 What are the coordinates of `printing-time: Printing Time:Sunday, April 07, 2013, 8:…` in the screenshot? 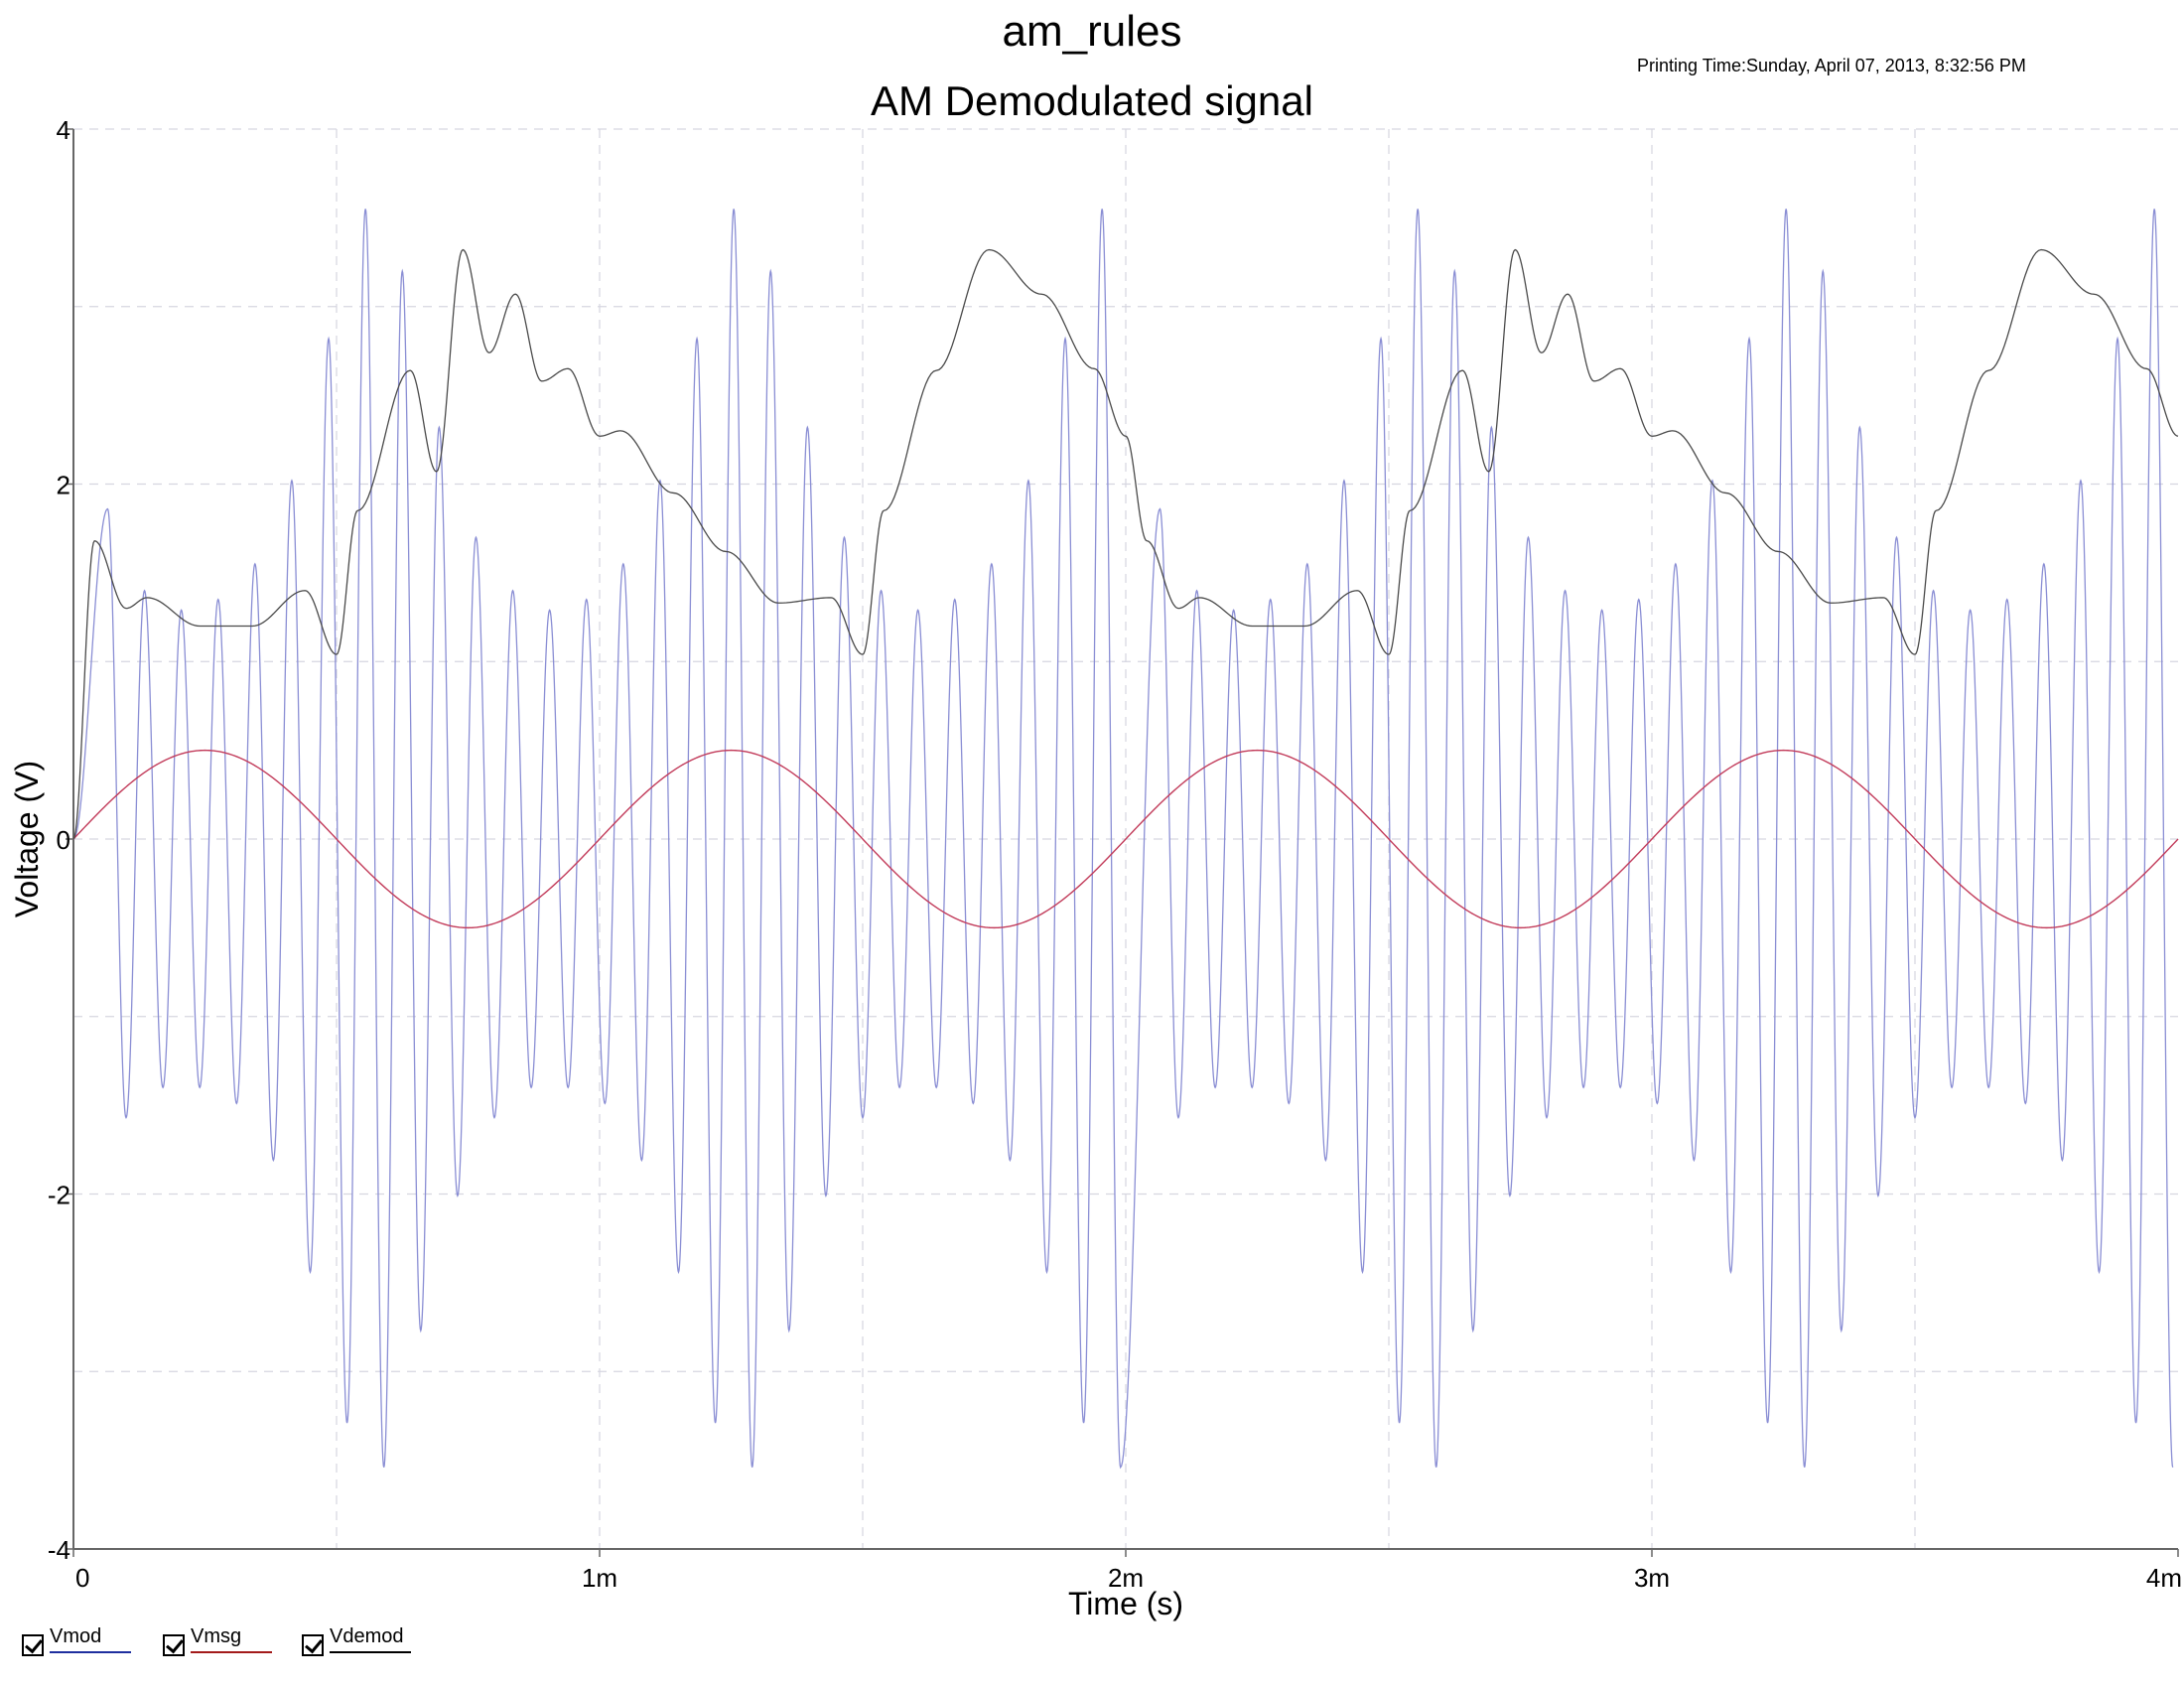 It's located at (1831, 65).